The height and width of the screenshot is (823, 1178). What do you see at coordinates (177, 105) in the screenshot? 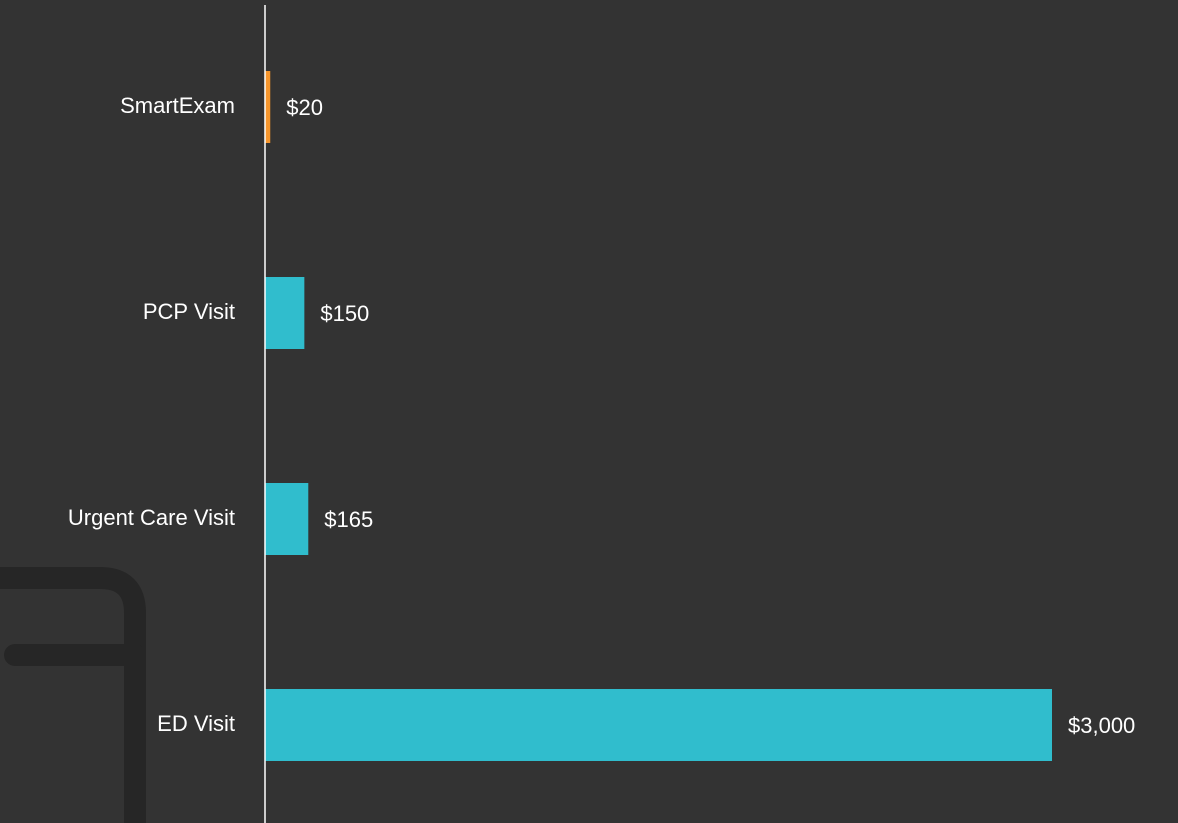
I see `category-label: SmartExam` at bounding box center [177, 105].